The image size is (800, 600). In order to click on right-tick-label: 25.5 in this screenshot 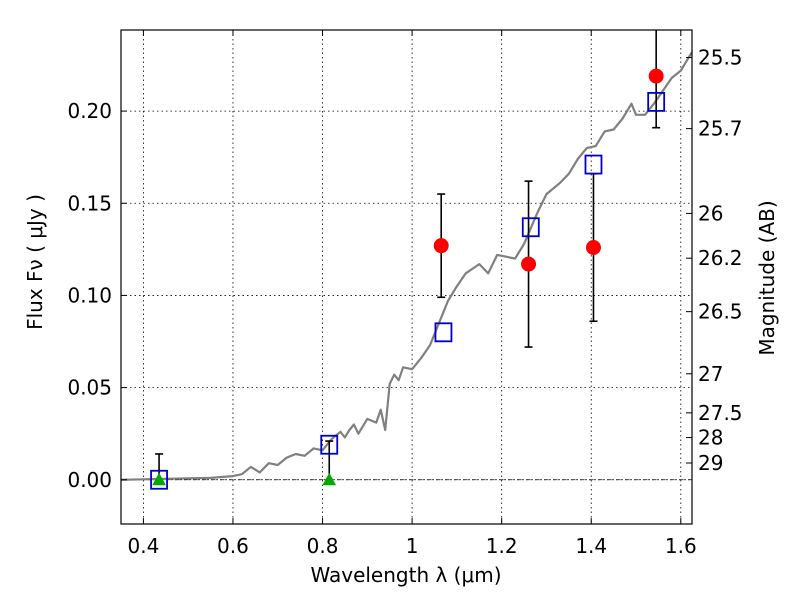, I will do `click(720, 57)`.